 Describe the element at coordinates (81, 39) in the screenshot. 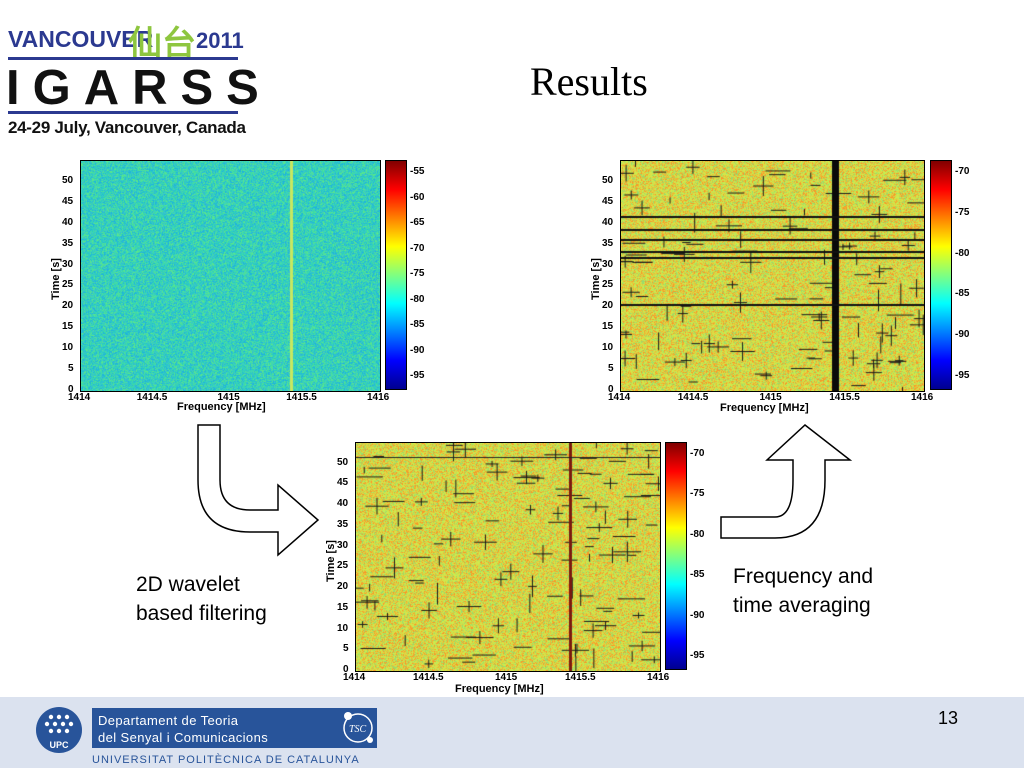

I see `logo-city-text: VANCOUVER` at that location.